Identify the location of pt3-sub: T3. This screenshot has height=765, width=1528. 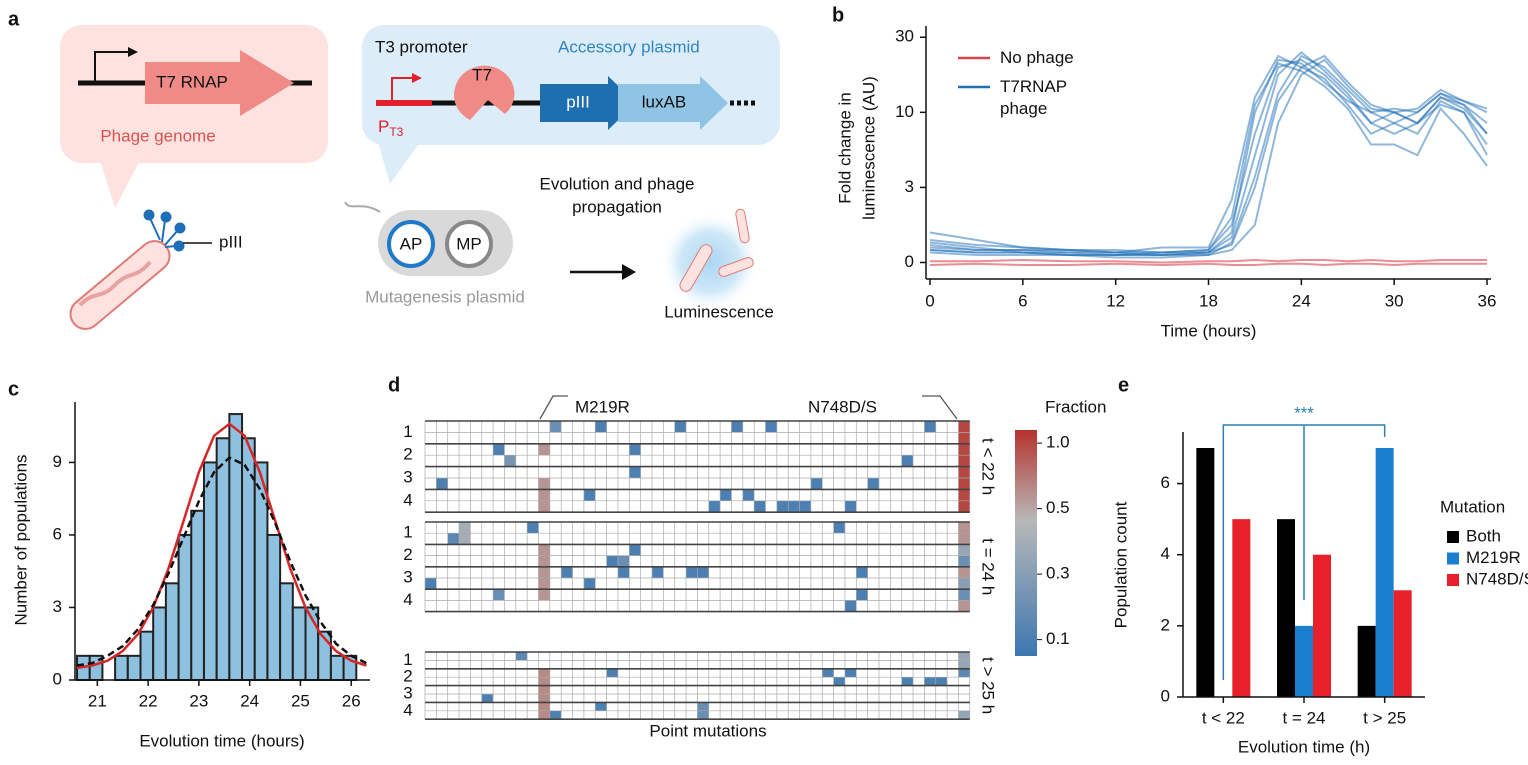
(396, 132).